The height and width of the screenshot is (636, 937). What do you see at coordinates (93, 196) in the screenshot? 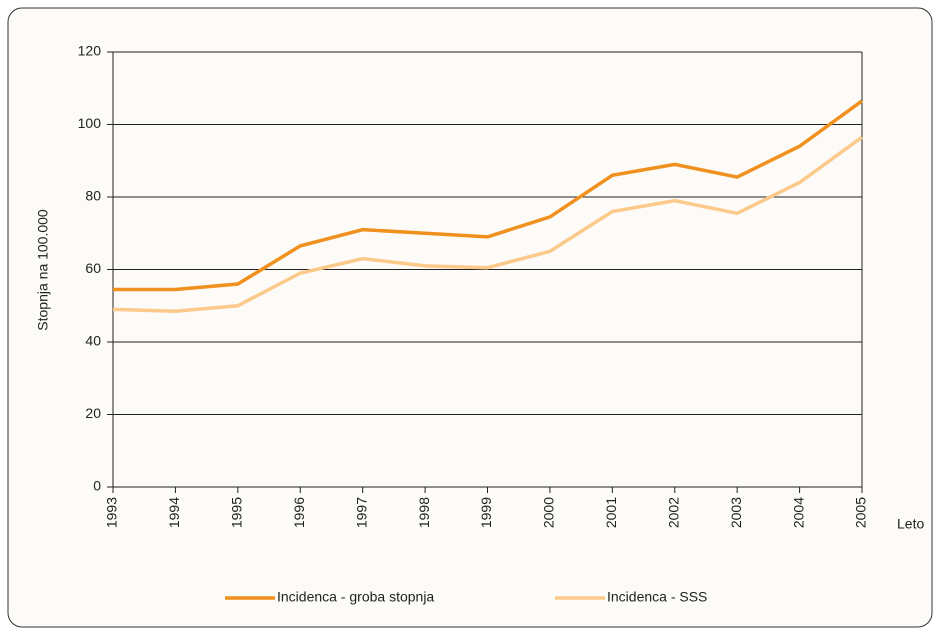
I see `y-tick-label: 80` at bounding box center [93, 196].